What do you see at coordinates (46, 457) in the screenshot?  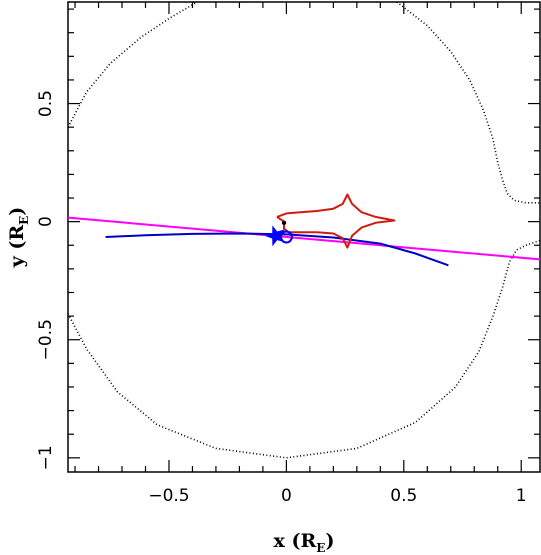 I see `y-tick-label: −1` at bounding box center [46, 457].